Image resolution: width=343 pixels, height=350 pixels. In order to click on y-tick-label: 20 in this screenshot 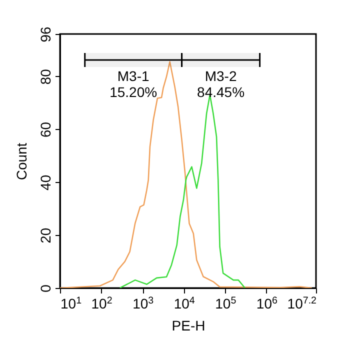, I will do `click(46, 236)`.